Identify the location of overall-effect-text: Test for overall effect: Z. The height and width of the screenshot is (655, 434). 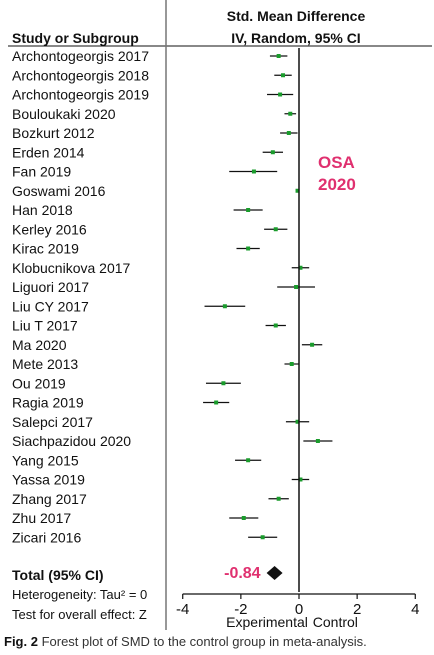
(79, 614).